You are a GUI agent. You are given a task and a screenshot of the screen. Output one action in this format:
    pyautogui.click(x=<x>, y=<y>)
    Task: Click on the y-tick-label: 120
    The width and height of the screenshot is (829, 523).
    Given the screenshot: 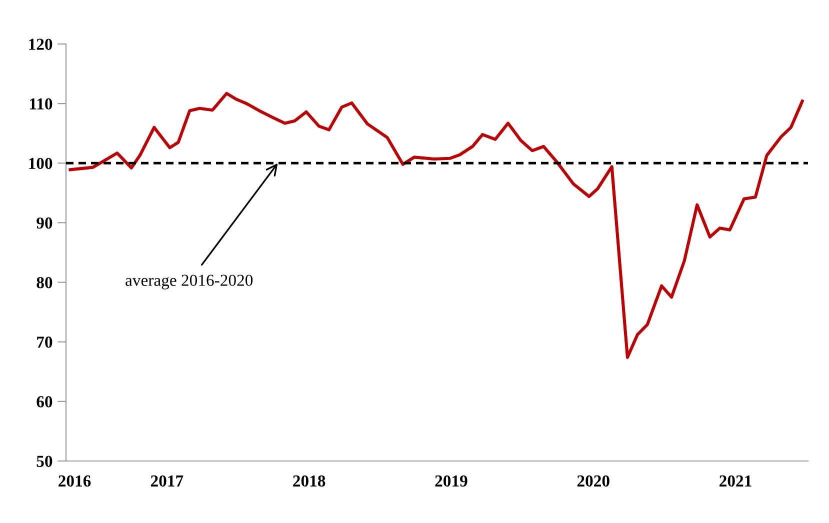 What is the action you would take?
    pyautogui.click(x=40, y=44)
    